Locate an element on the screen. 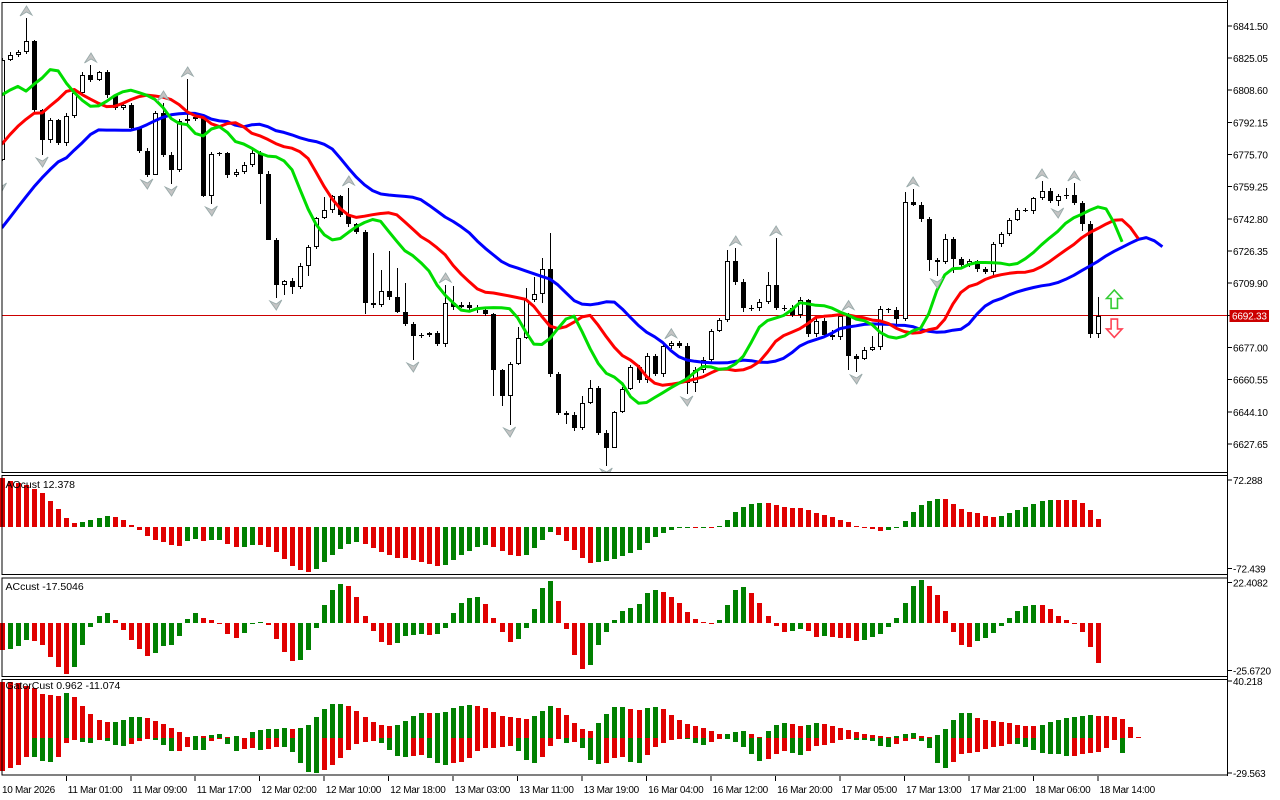  svg-text: 6841.50 is located at coordinates (1250, 27).